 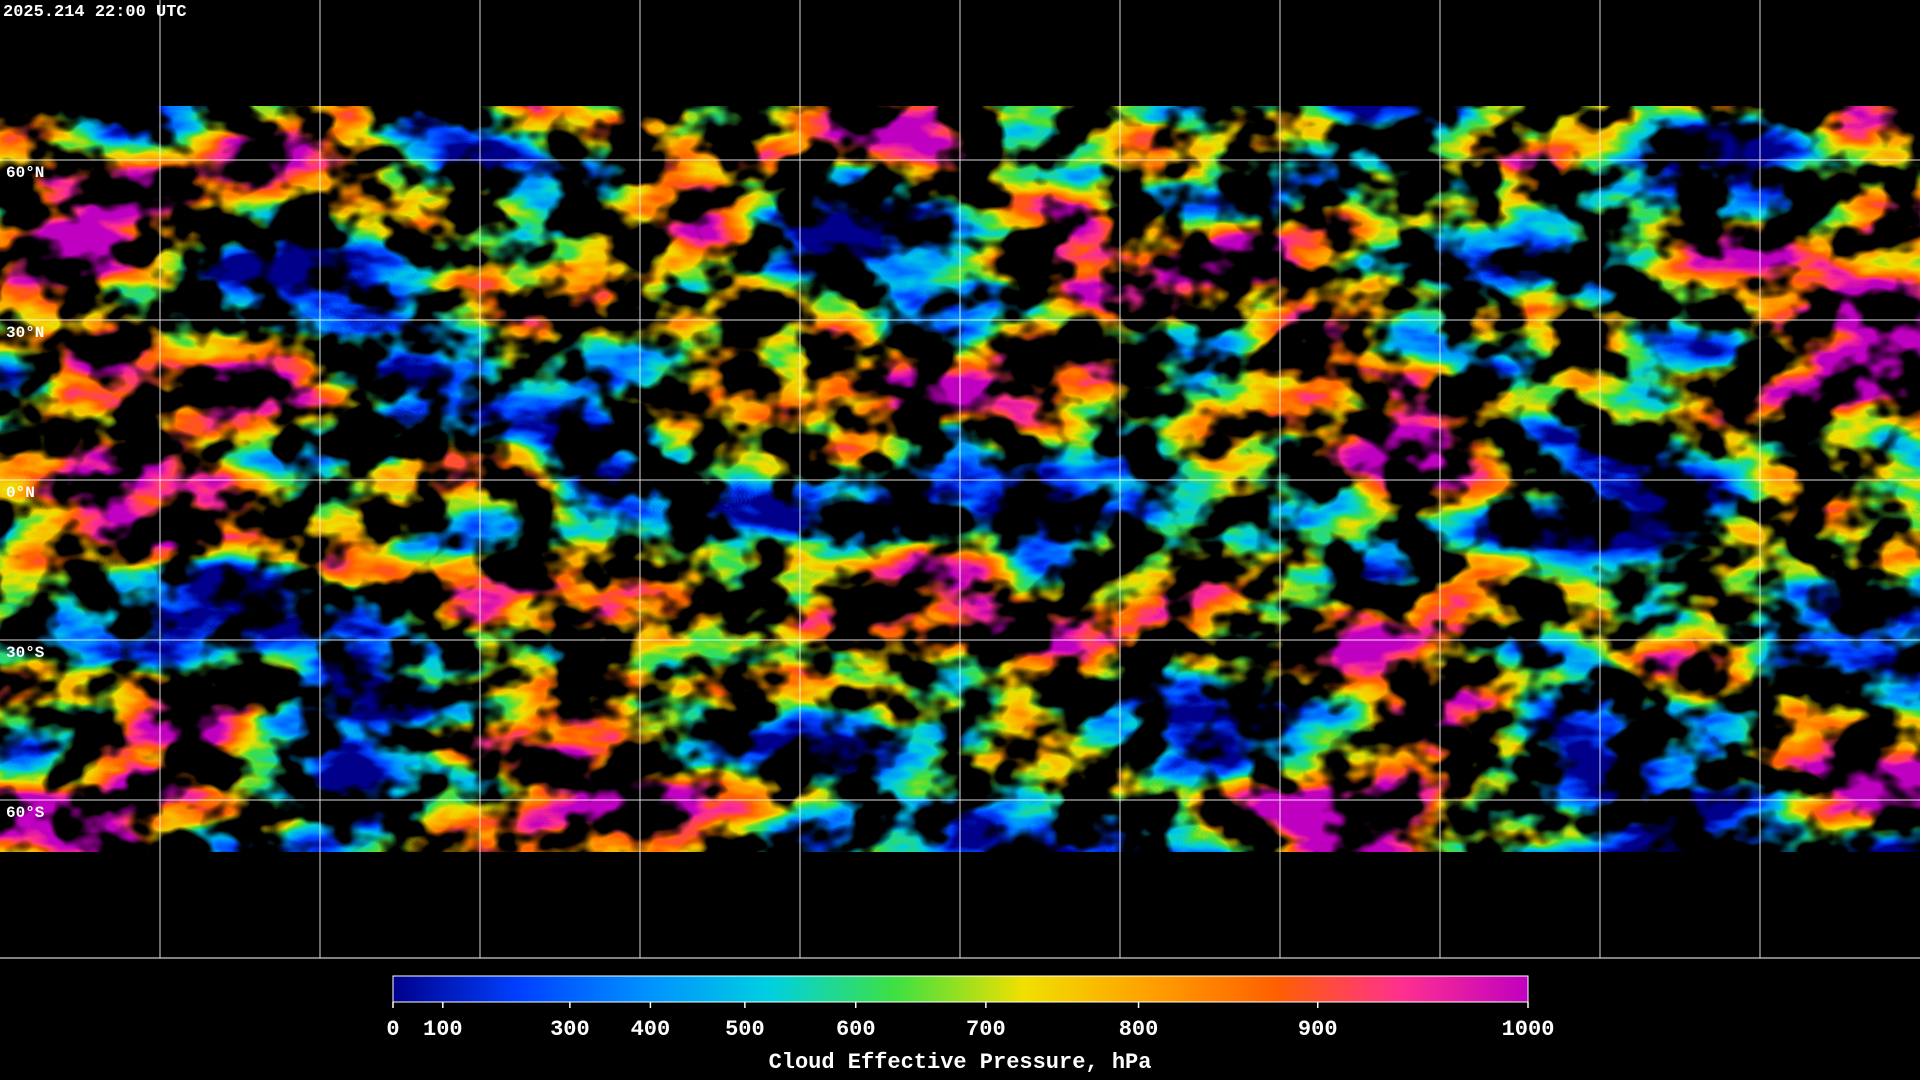 What do you see at coordinates (95, 12) in the screenshot?
I see `timestamp: 2025.214 22:00 UTC` at bounding box center [95, 12].